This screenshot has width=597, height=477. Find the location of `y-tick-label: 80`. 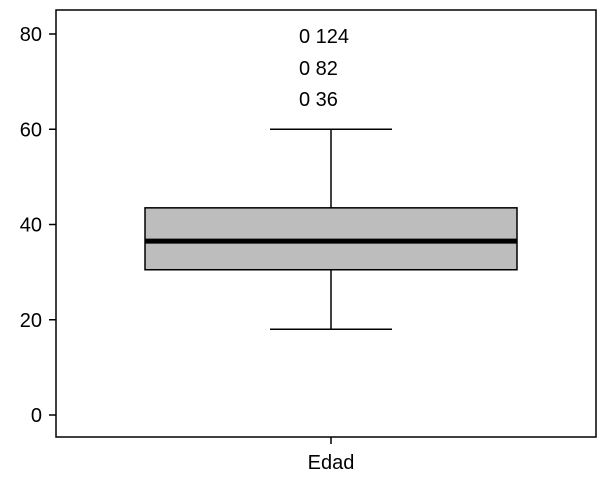

y-tick-label: 80 is located at coordinates (31, 35).